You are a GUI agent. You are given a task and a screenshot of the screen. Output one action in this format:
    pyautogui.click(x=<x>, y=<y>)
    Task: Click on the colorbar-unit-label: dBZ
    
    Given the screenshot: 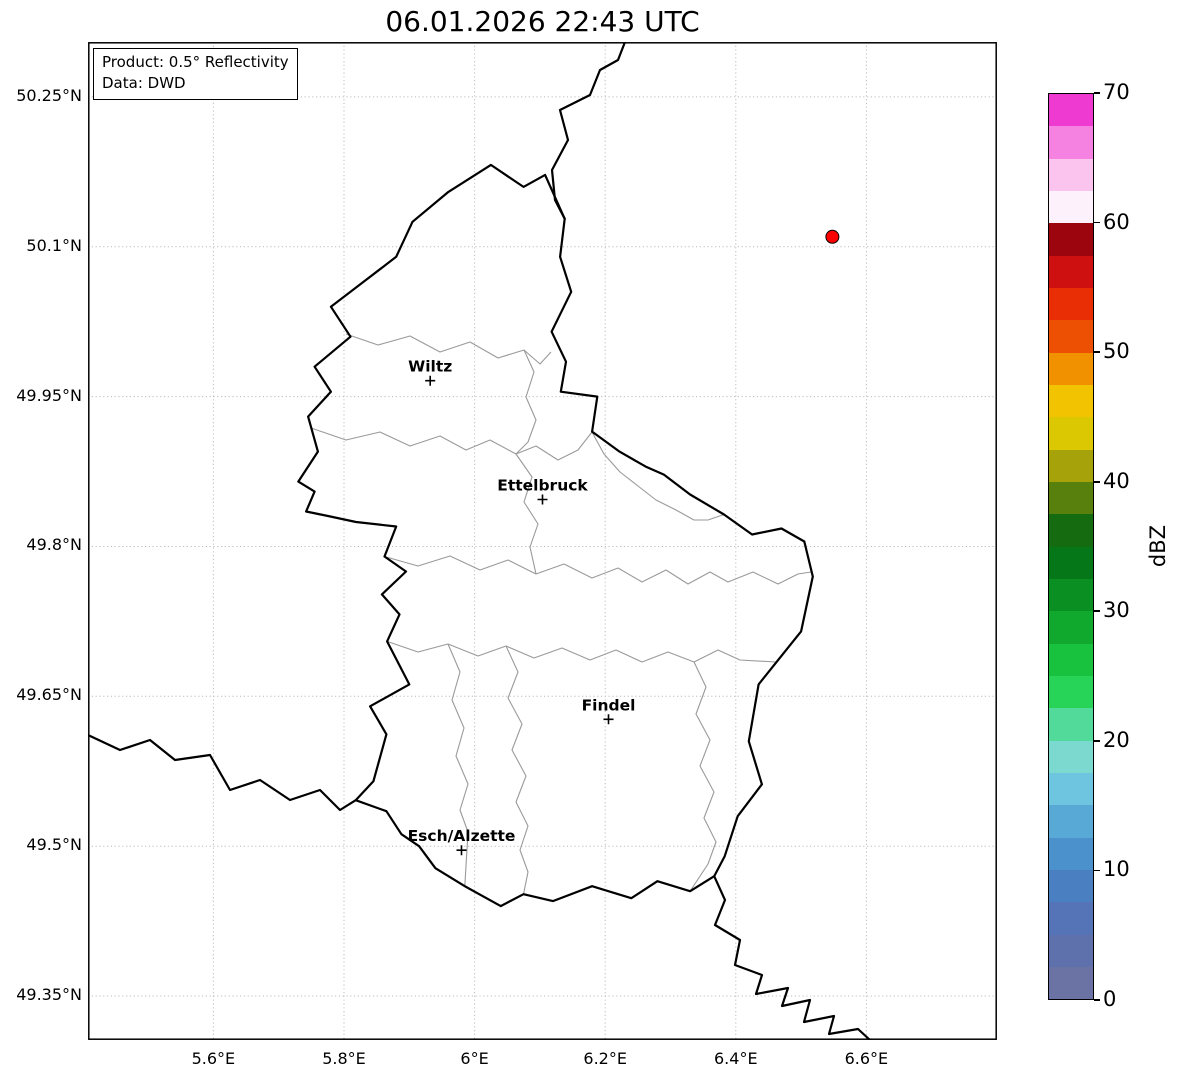 What is the action you would take?
    pyautogui.click(x=1158, y=546)
    